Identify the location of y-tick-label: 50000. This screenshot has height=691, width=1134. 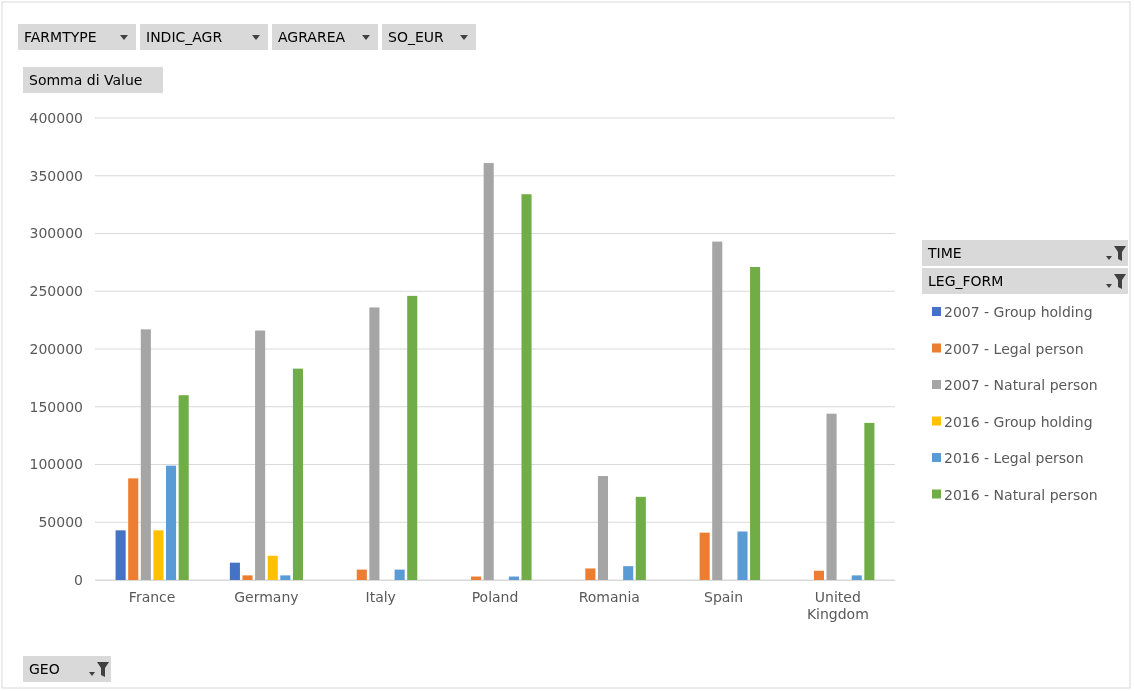
(60, 522).